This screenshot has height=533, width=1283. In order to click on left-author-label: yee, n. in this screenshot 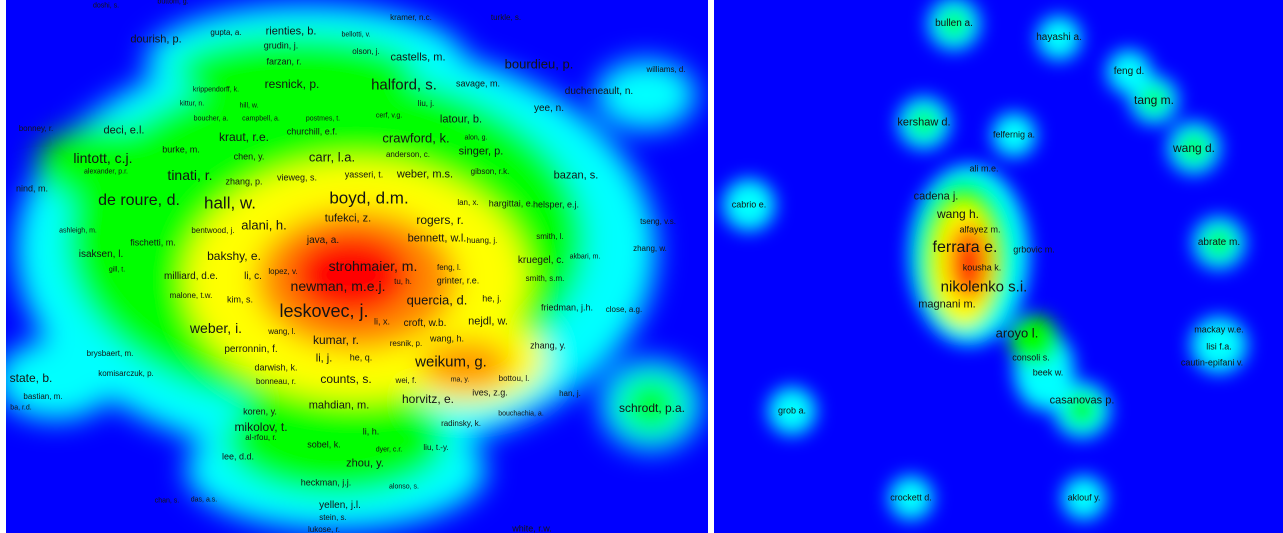, I will do `click(549, 108)`.